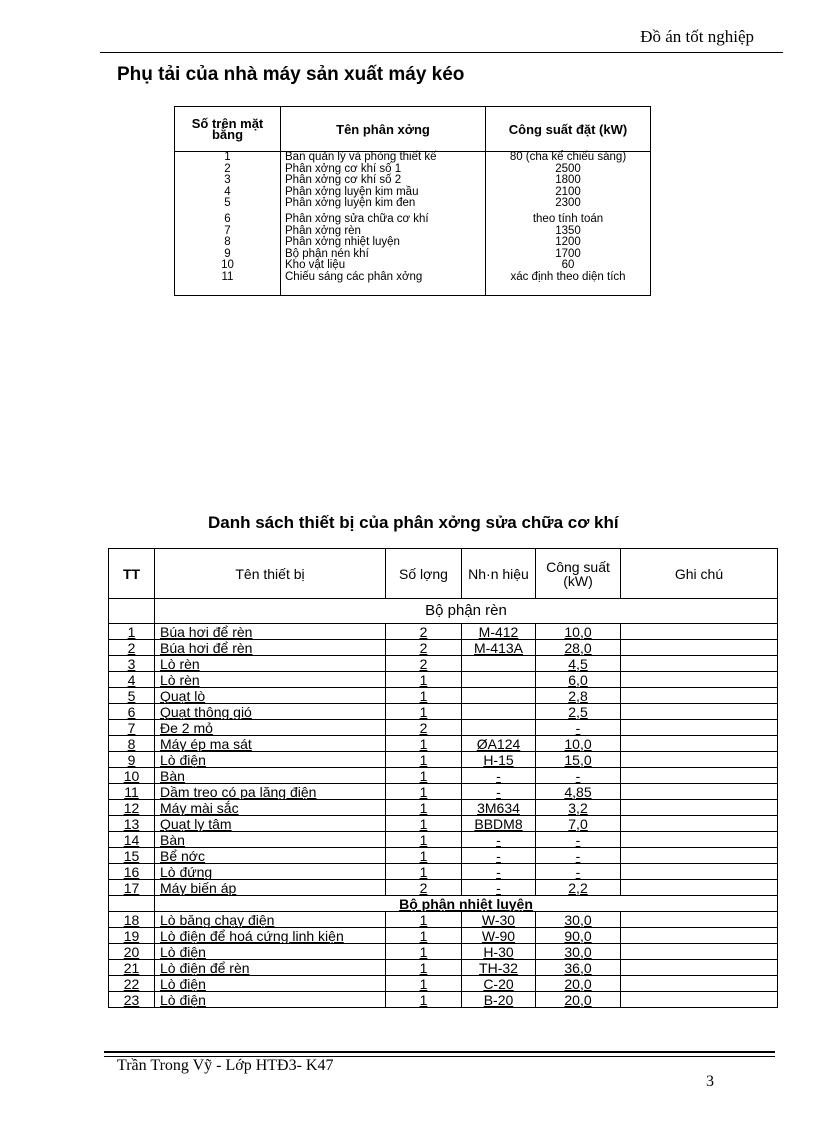 Image resolution: width=816 pixels, height=1123 pixels. What do you see at coordinates (443, 871) in the screenshot?
I see `table-row: 16 Lò đứng 1- -` at bounding box center [443, 871].